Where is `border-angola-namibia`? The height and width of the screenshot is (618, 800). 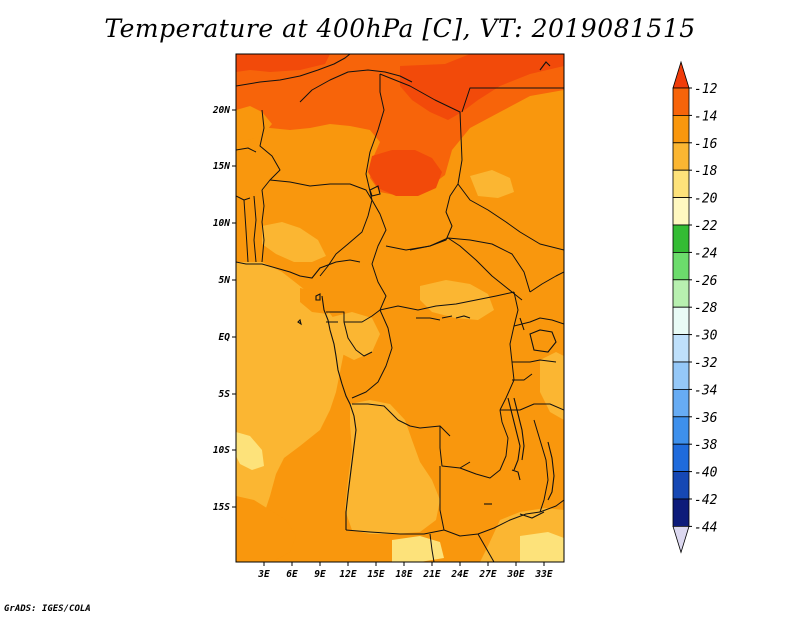 border-angola-namibia is located at coordinates (395, 532).